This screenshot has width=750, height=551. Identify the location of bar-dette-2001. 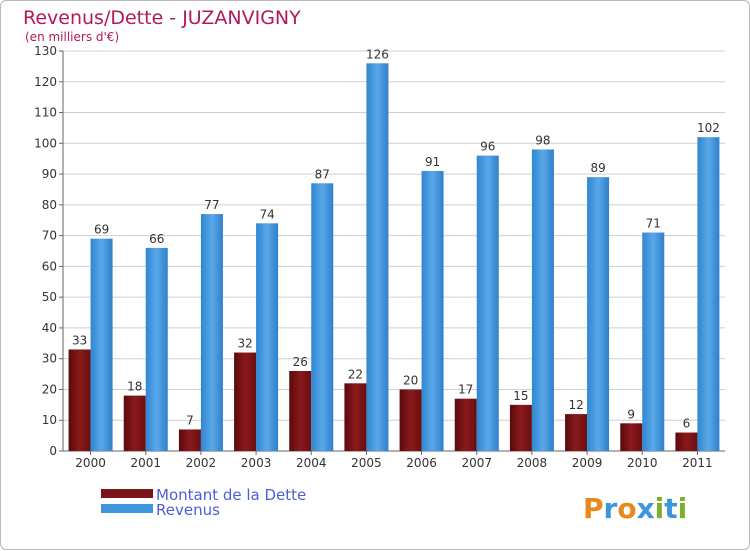
(134, 423).